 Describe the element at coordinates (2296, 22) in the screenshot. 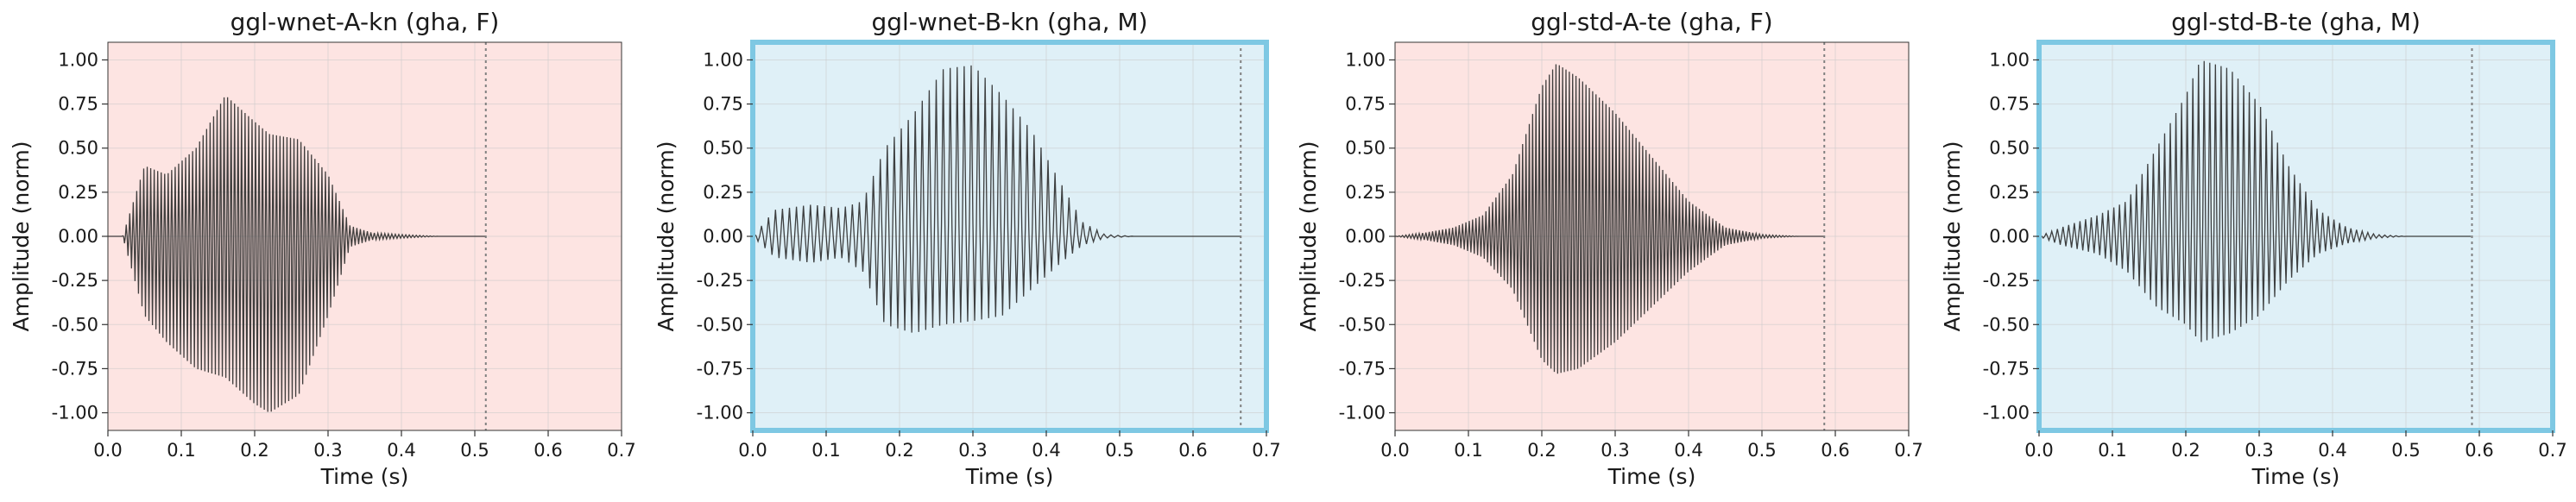

I see `chart-title: ggl-std-B-te (gha, M)` at that location.